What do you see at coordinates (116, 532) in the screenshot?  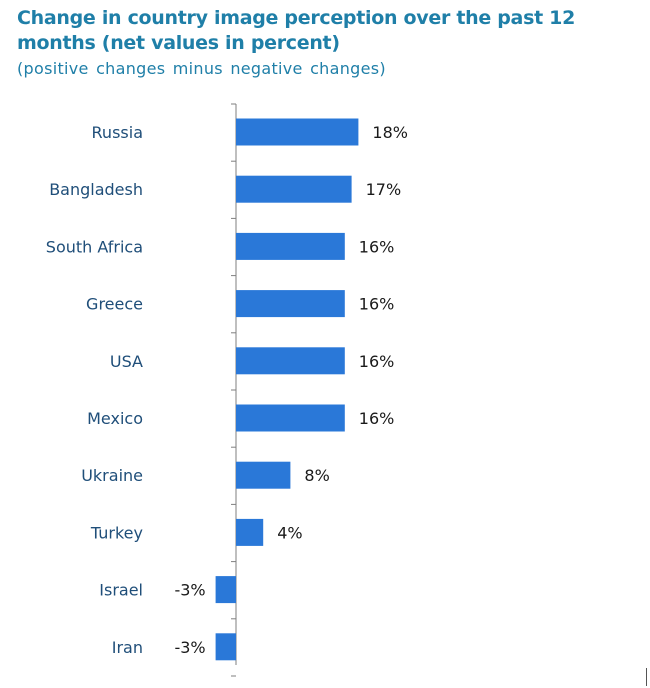 I see `category-label: Turkey` at bounding box center [116, 532].